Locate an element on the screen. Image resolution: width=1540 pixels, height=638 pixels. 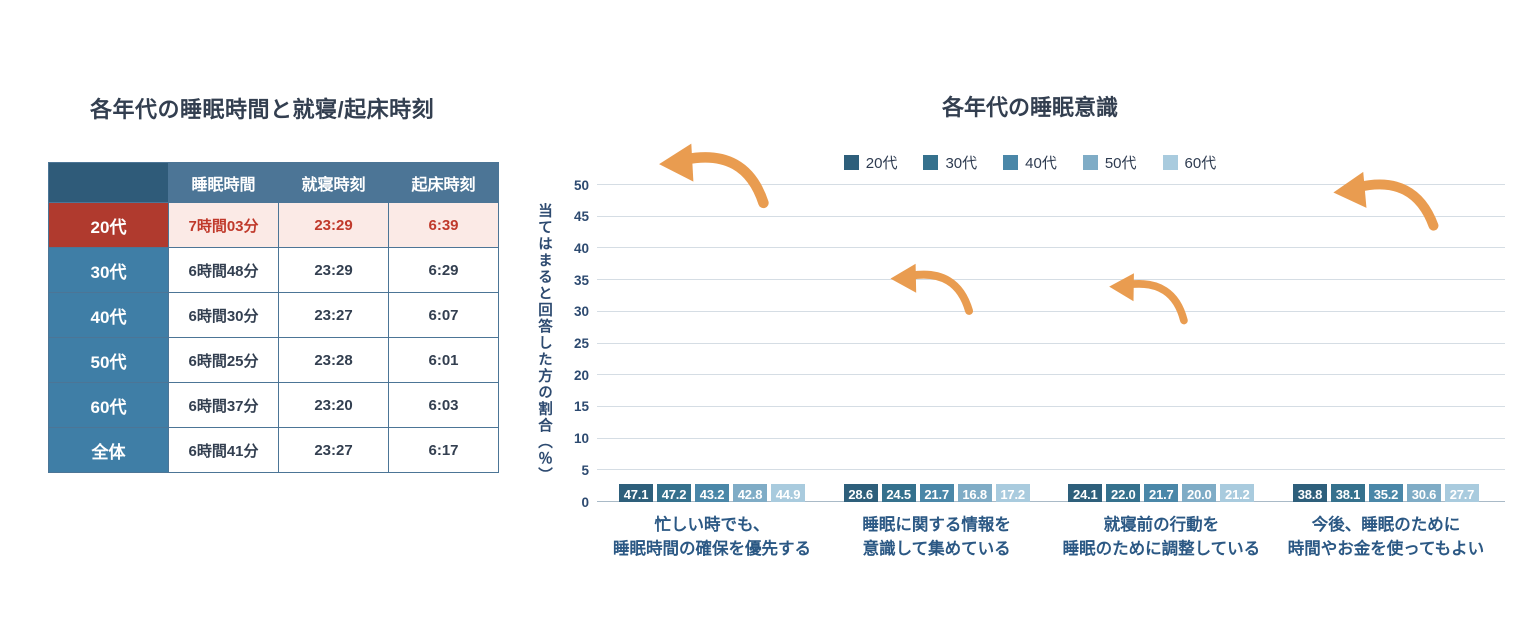
category-label: 忙しい時でも、睡眠時間の確保を優先する is located at coordinates (712, 538).